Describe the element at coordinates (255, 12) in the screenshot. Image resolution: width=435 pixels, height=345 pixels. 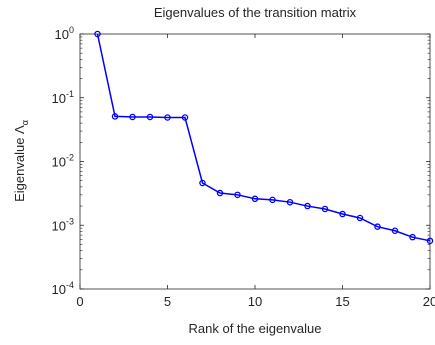
I see `chart-title: Eigenvalues of the transition matrix` at that location.